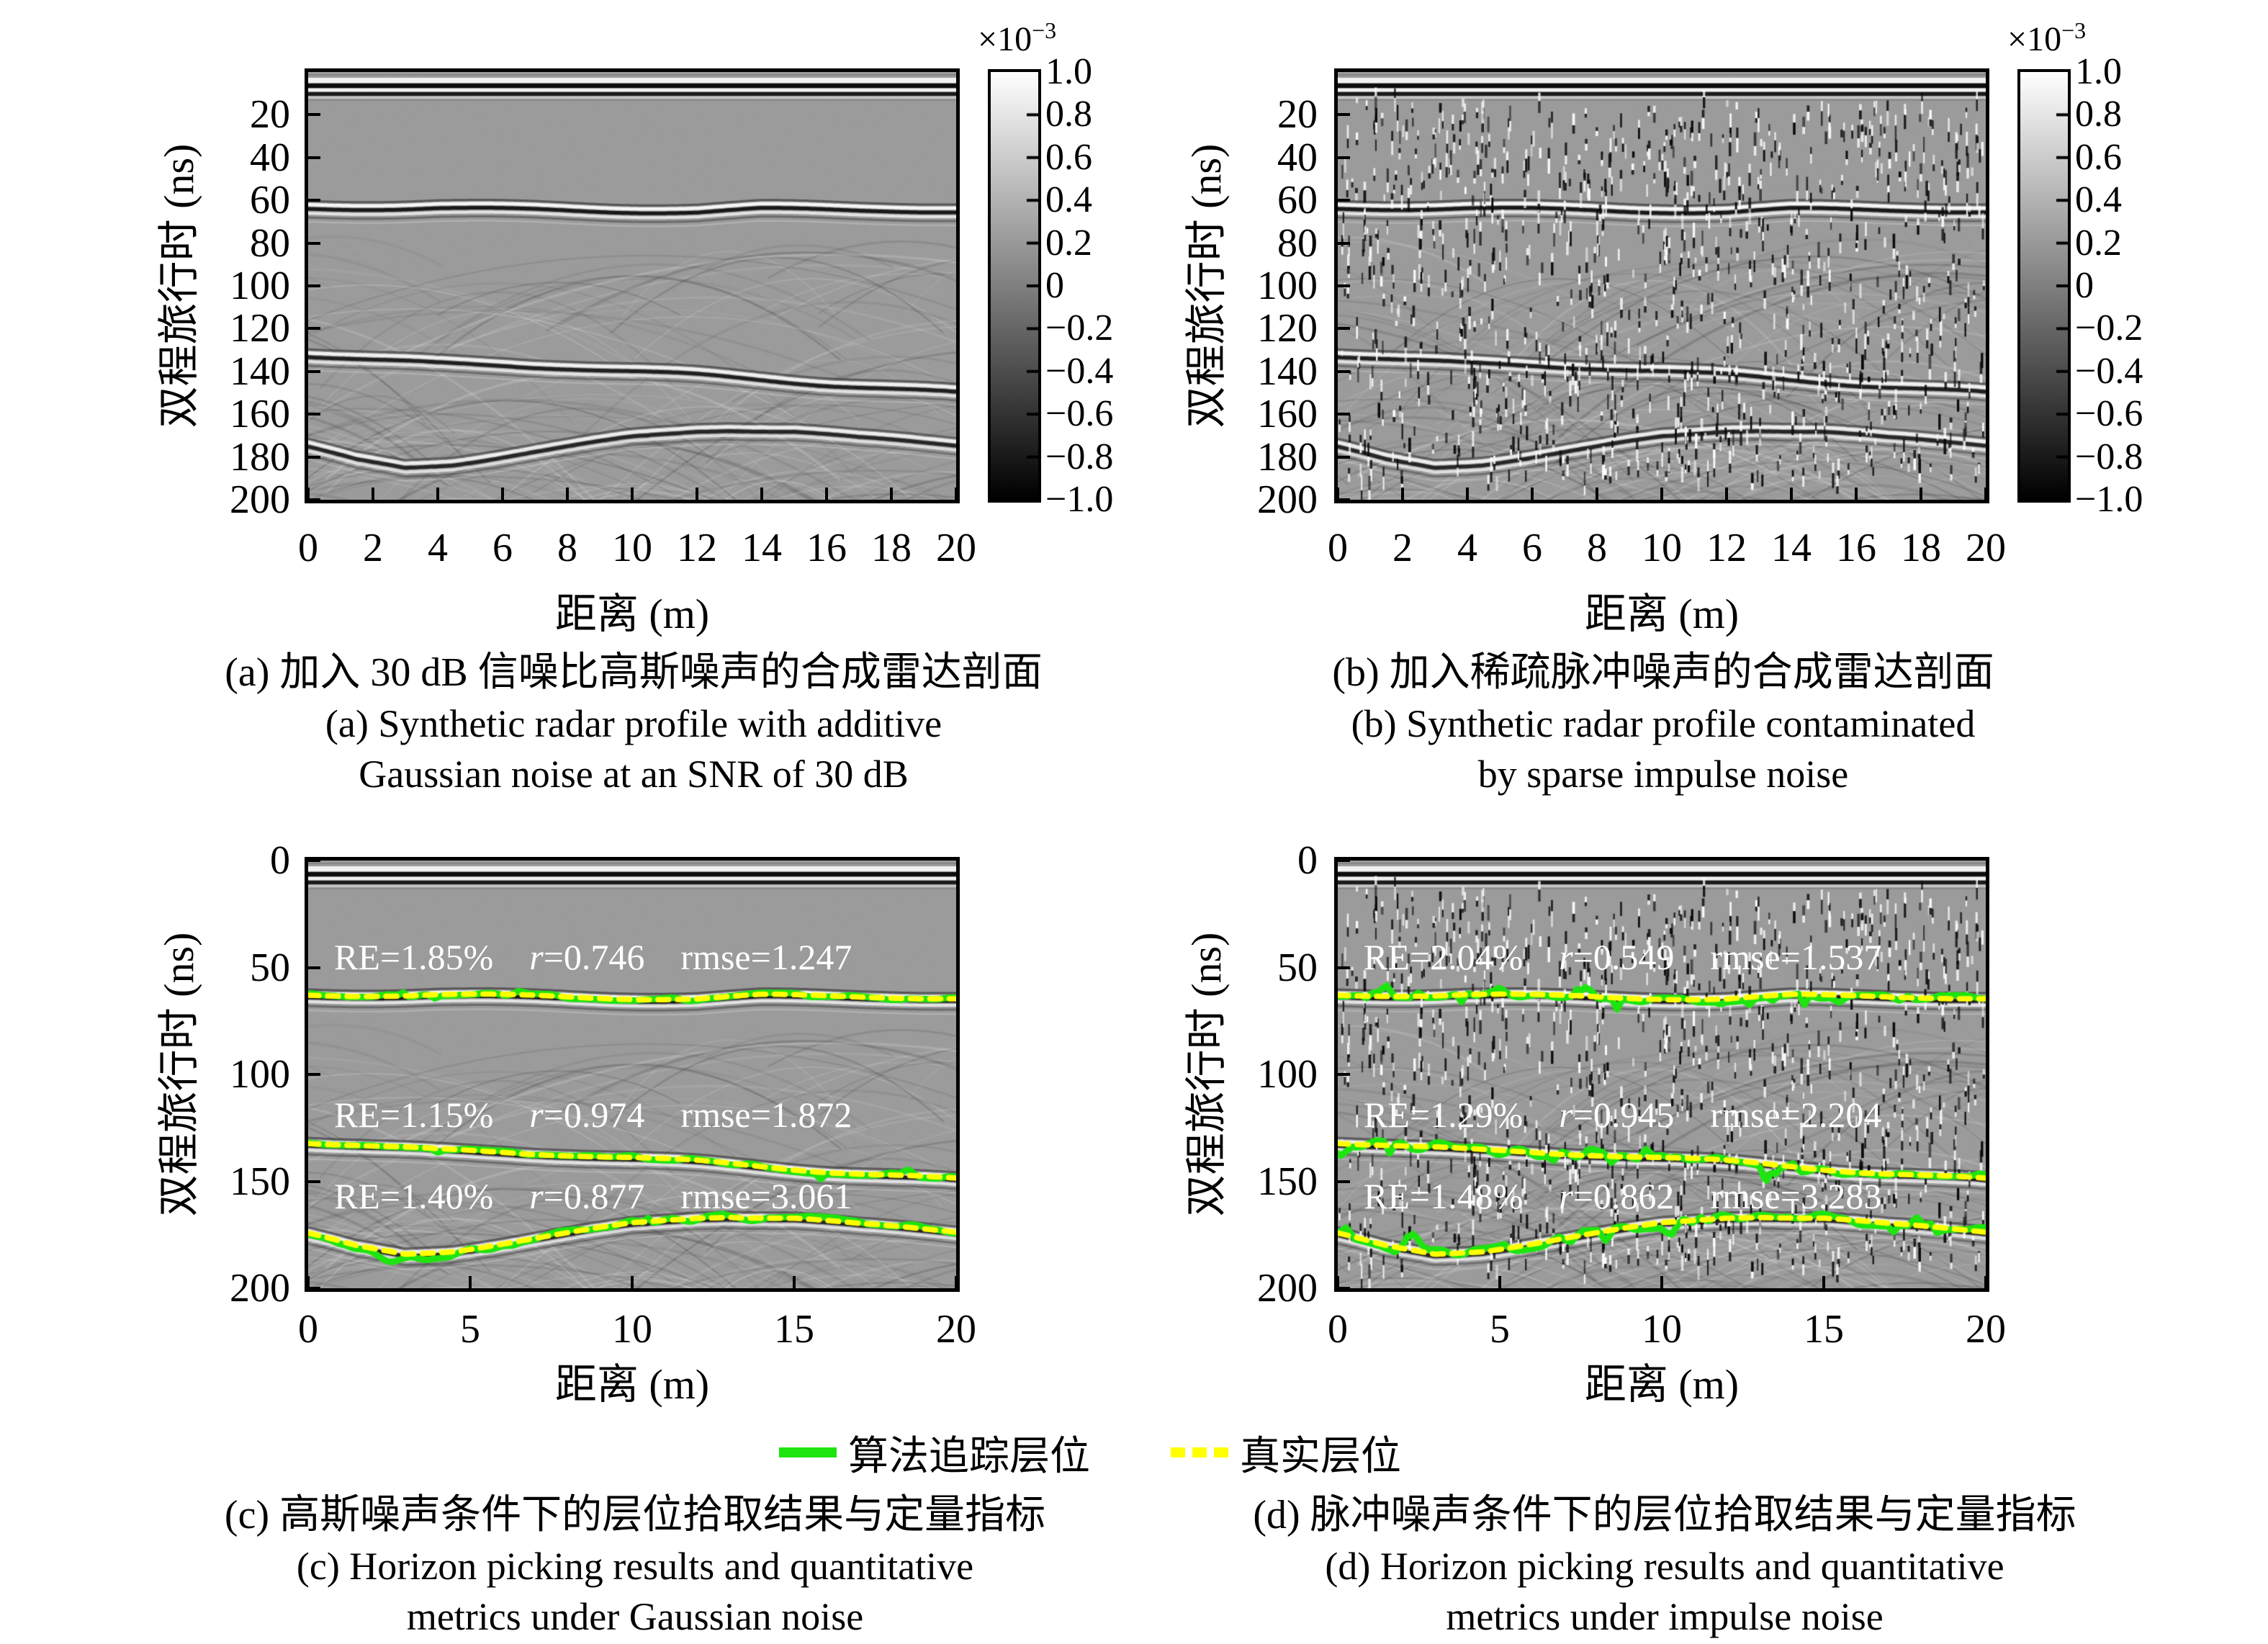  Describe the element at coordinates (697, 548) in the screenshot. I see `x-tick-label: 12` at that location.